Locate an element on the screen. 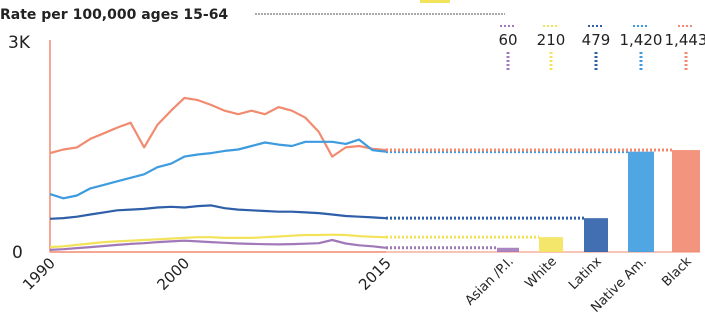  bars is located at coordinates (598, 201).